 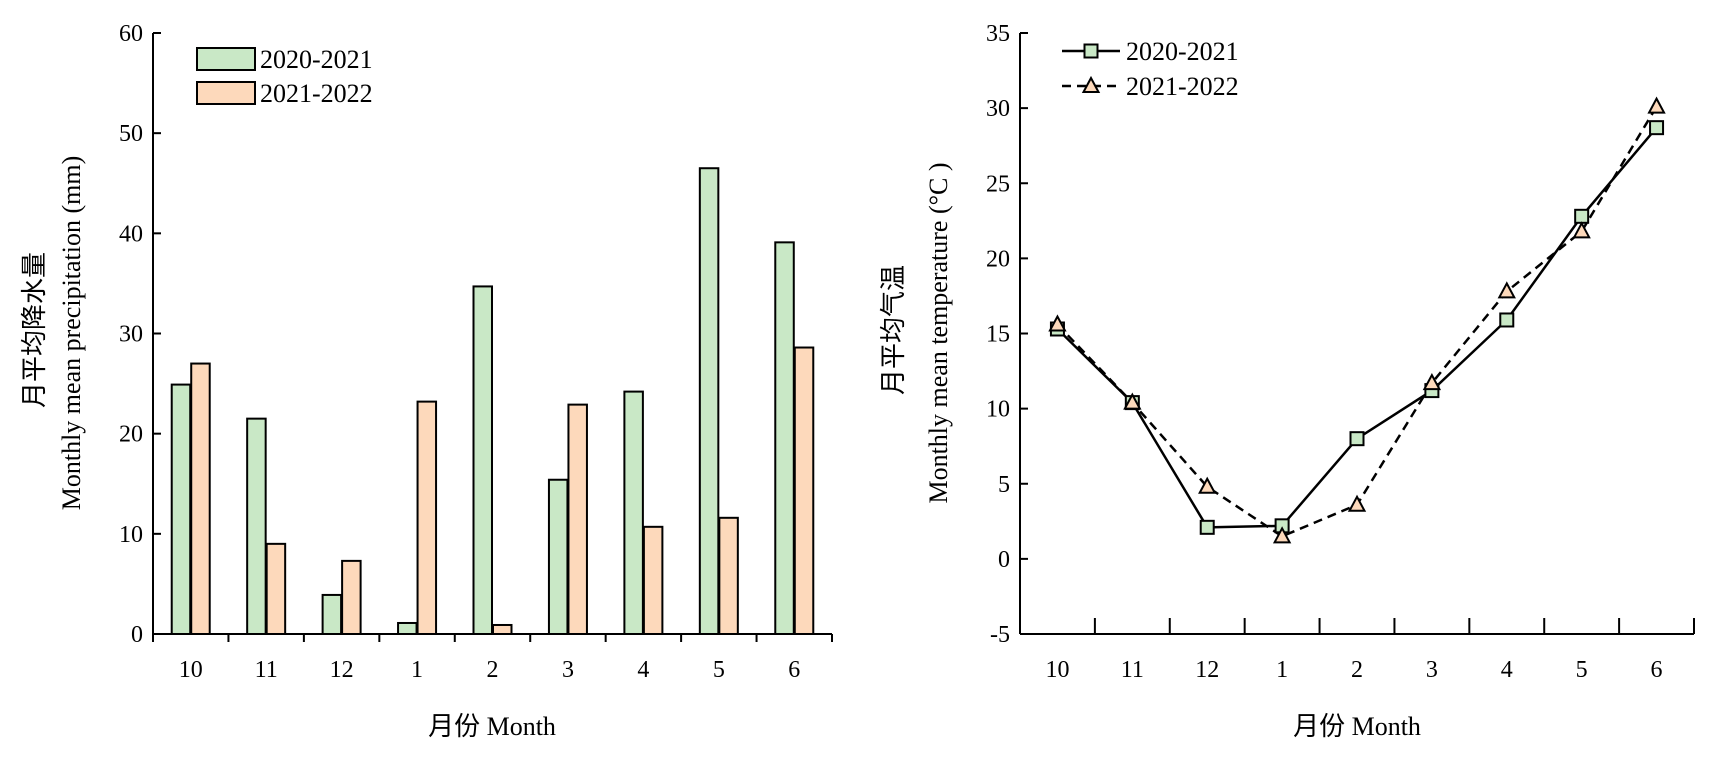 What do you see at coordinates (1004, 485) in the screenshot?
I see `y-tick-label: 5` at bounding box center [1004, 485].